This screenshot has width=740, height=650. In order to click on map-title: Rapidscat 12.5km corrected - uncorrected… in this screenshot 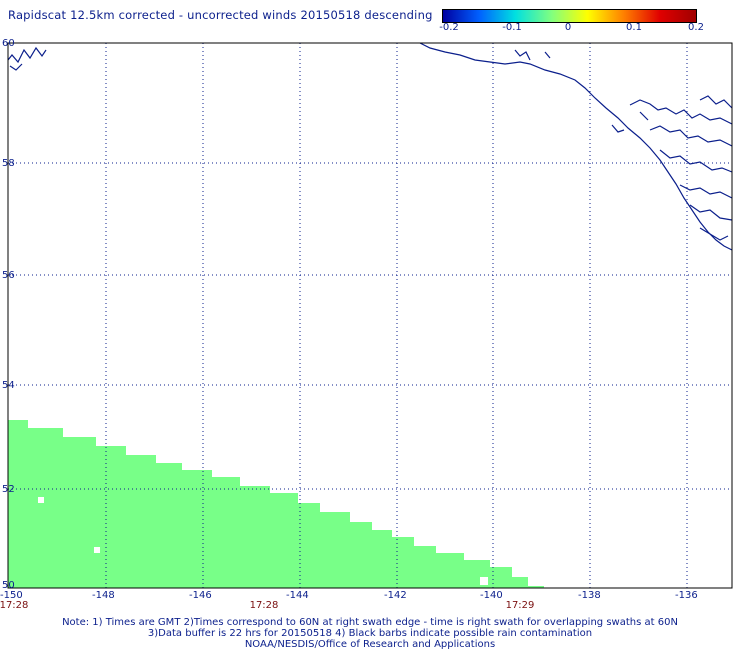, I will do `click(220, 15)`.